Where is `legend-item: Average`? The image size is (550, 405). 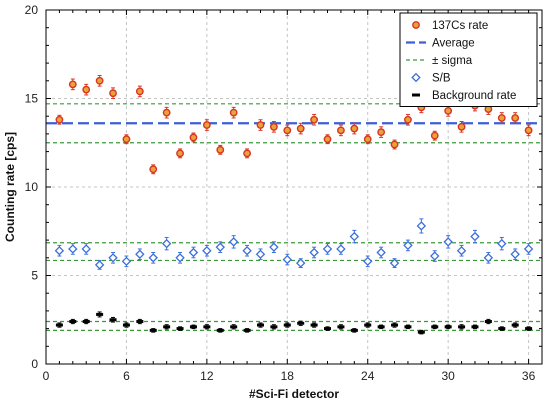 legend-item: Average is located at coordinates (440, 44).